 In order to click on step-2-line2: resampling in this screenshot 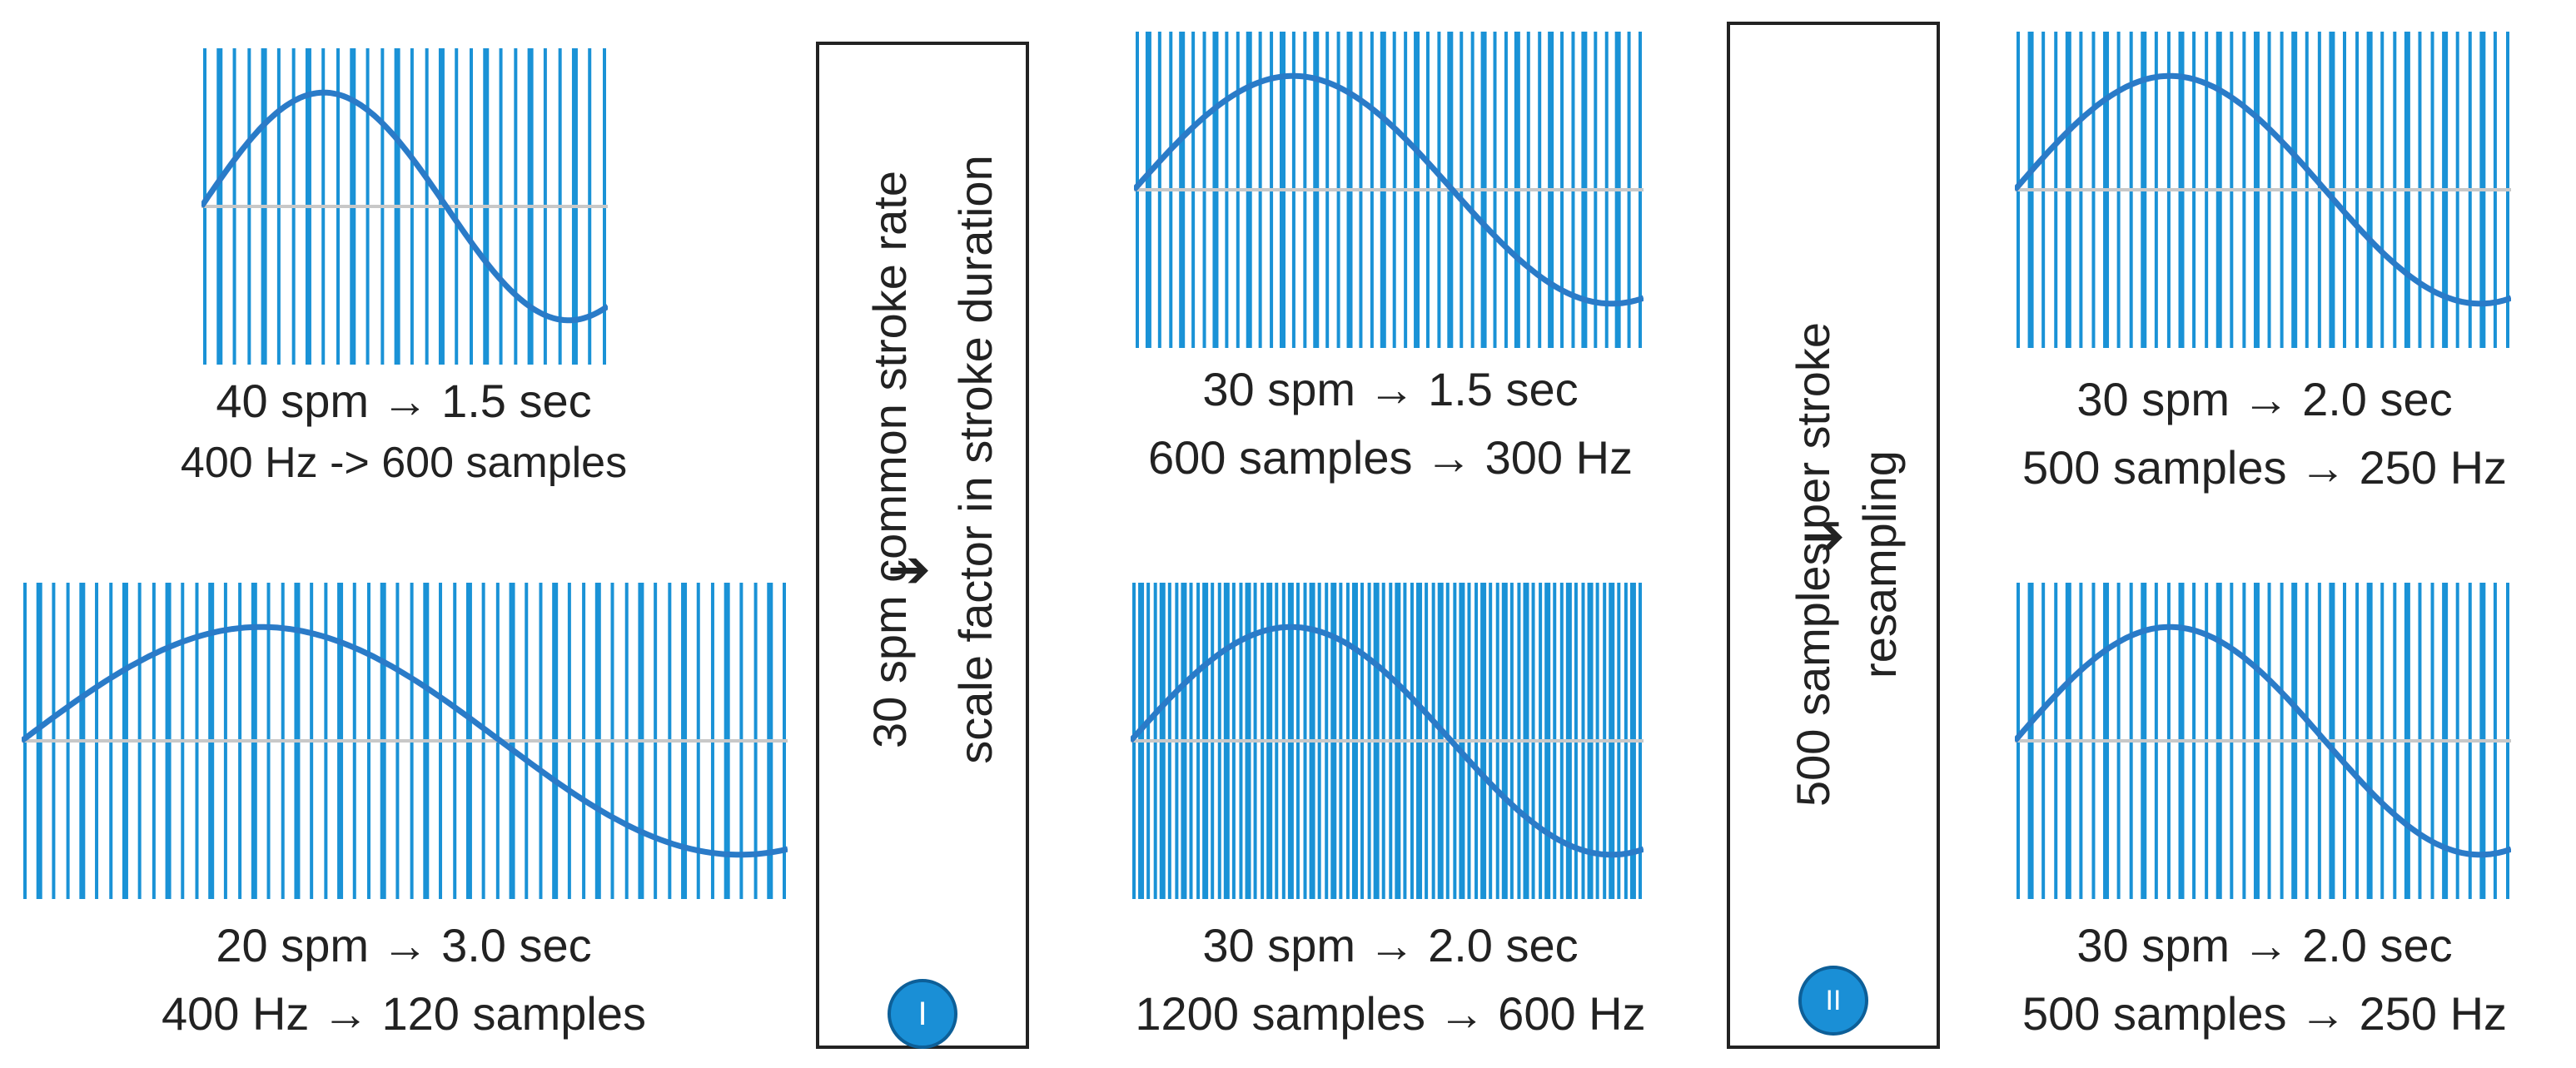, I will do `click(1879, 564)`.